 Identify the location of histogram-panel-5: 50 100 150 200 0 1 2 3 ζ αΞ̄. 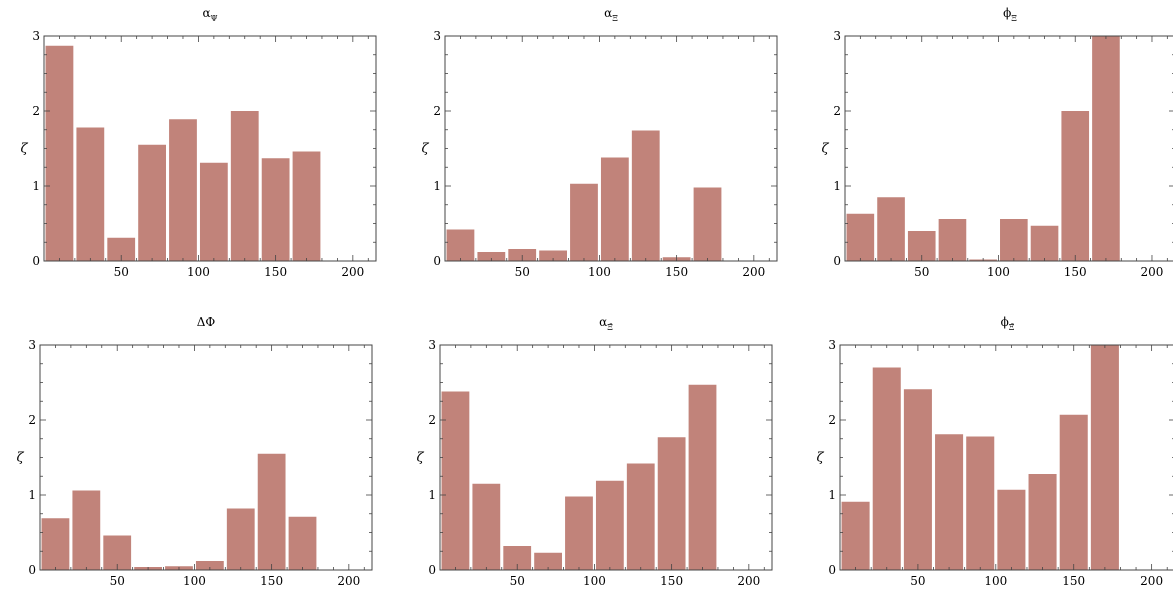
(594, 451).